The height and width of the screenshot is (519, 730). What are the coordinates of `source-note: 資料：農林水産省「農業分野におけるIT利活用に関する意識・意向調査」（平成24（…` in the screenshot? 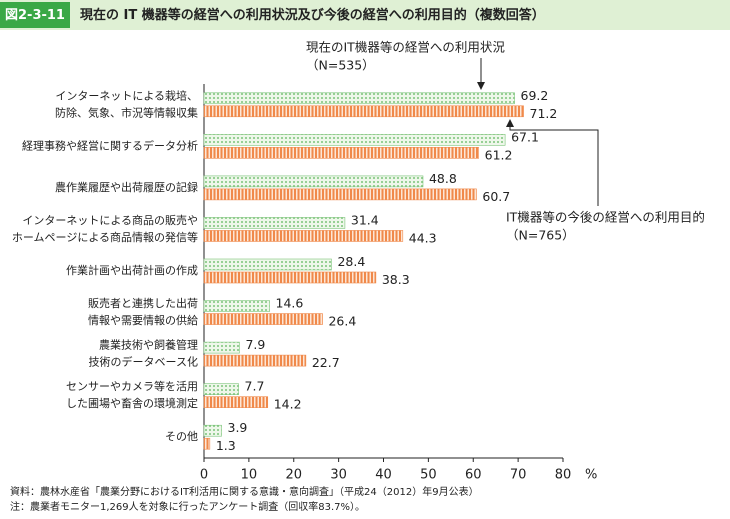 It's located at (244, 491).